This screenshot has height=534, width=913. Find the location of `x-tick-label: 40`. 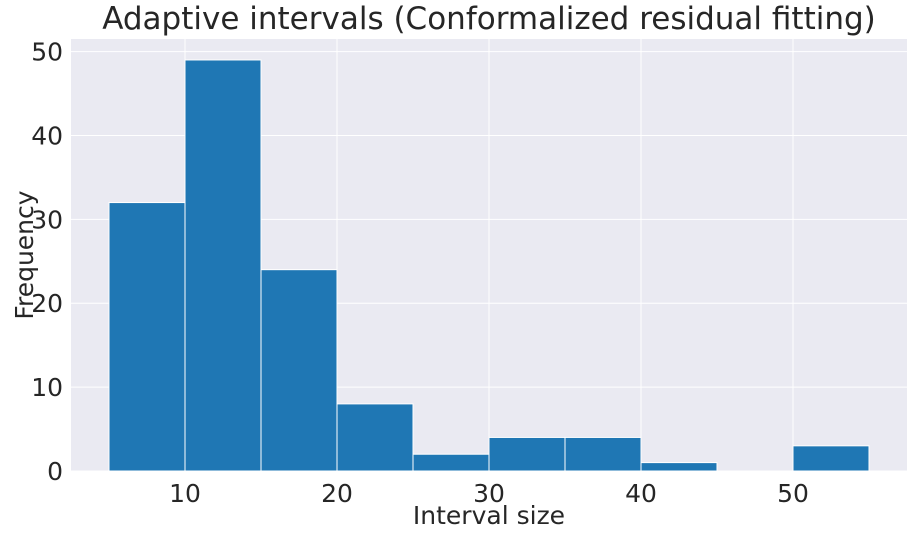

x-tick-label: 40 is located at coordinates (641, 493).